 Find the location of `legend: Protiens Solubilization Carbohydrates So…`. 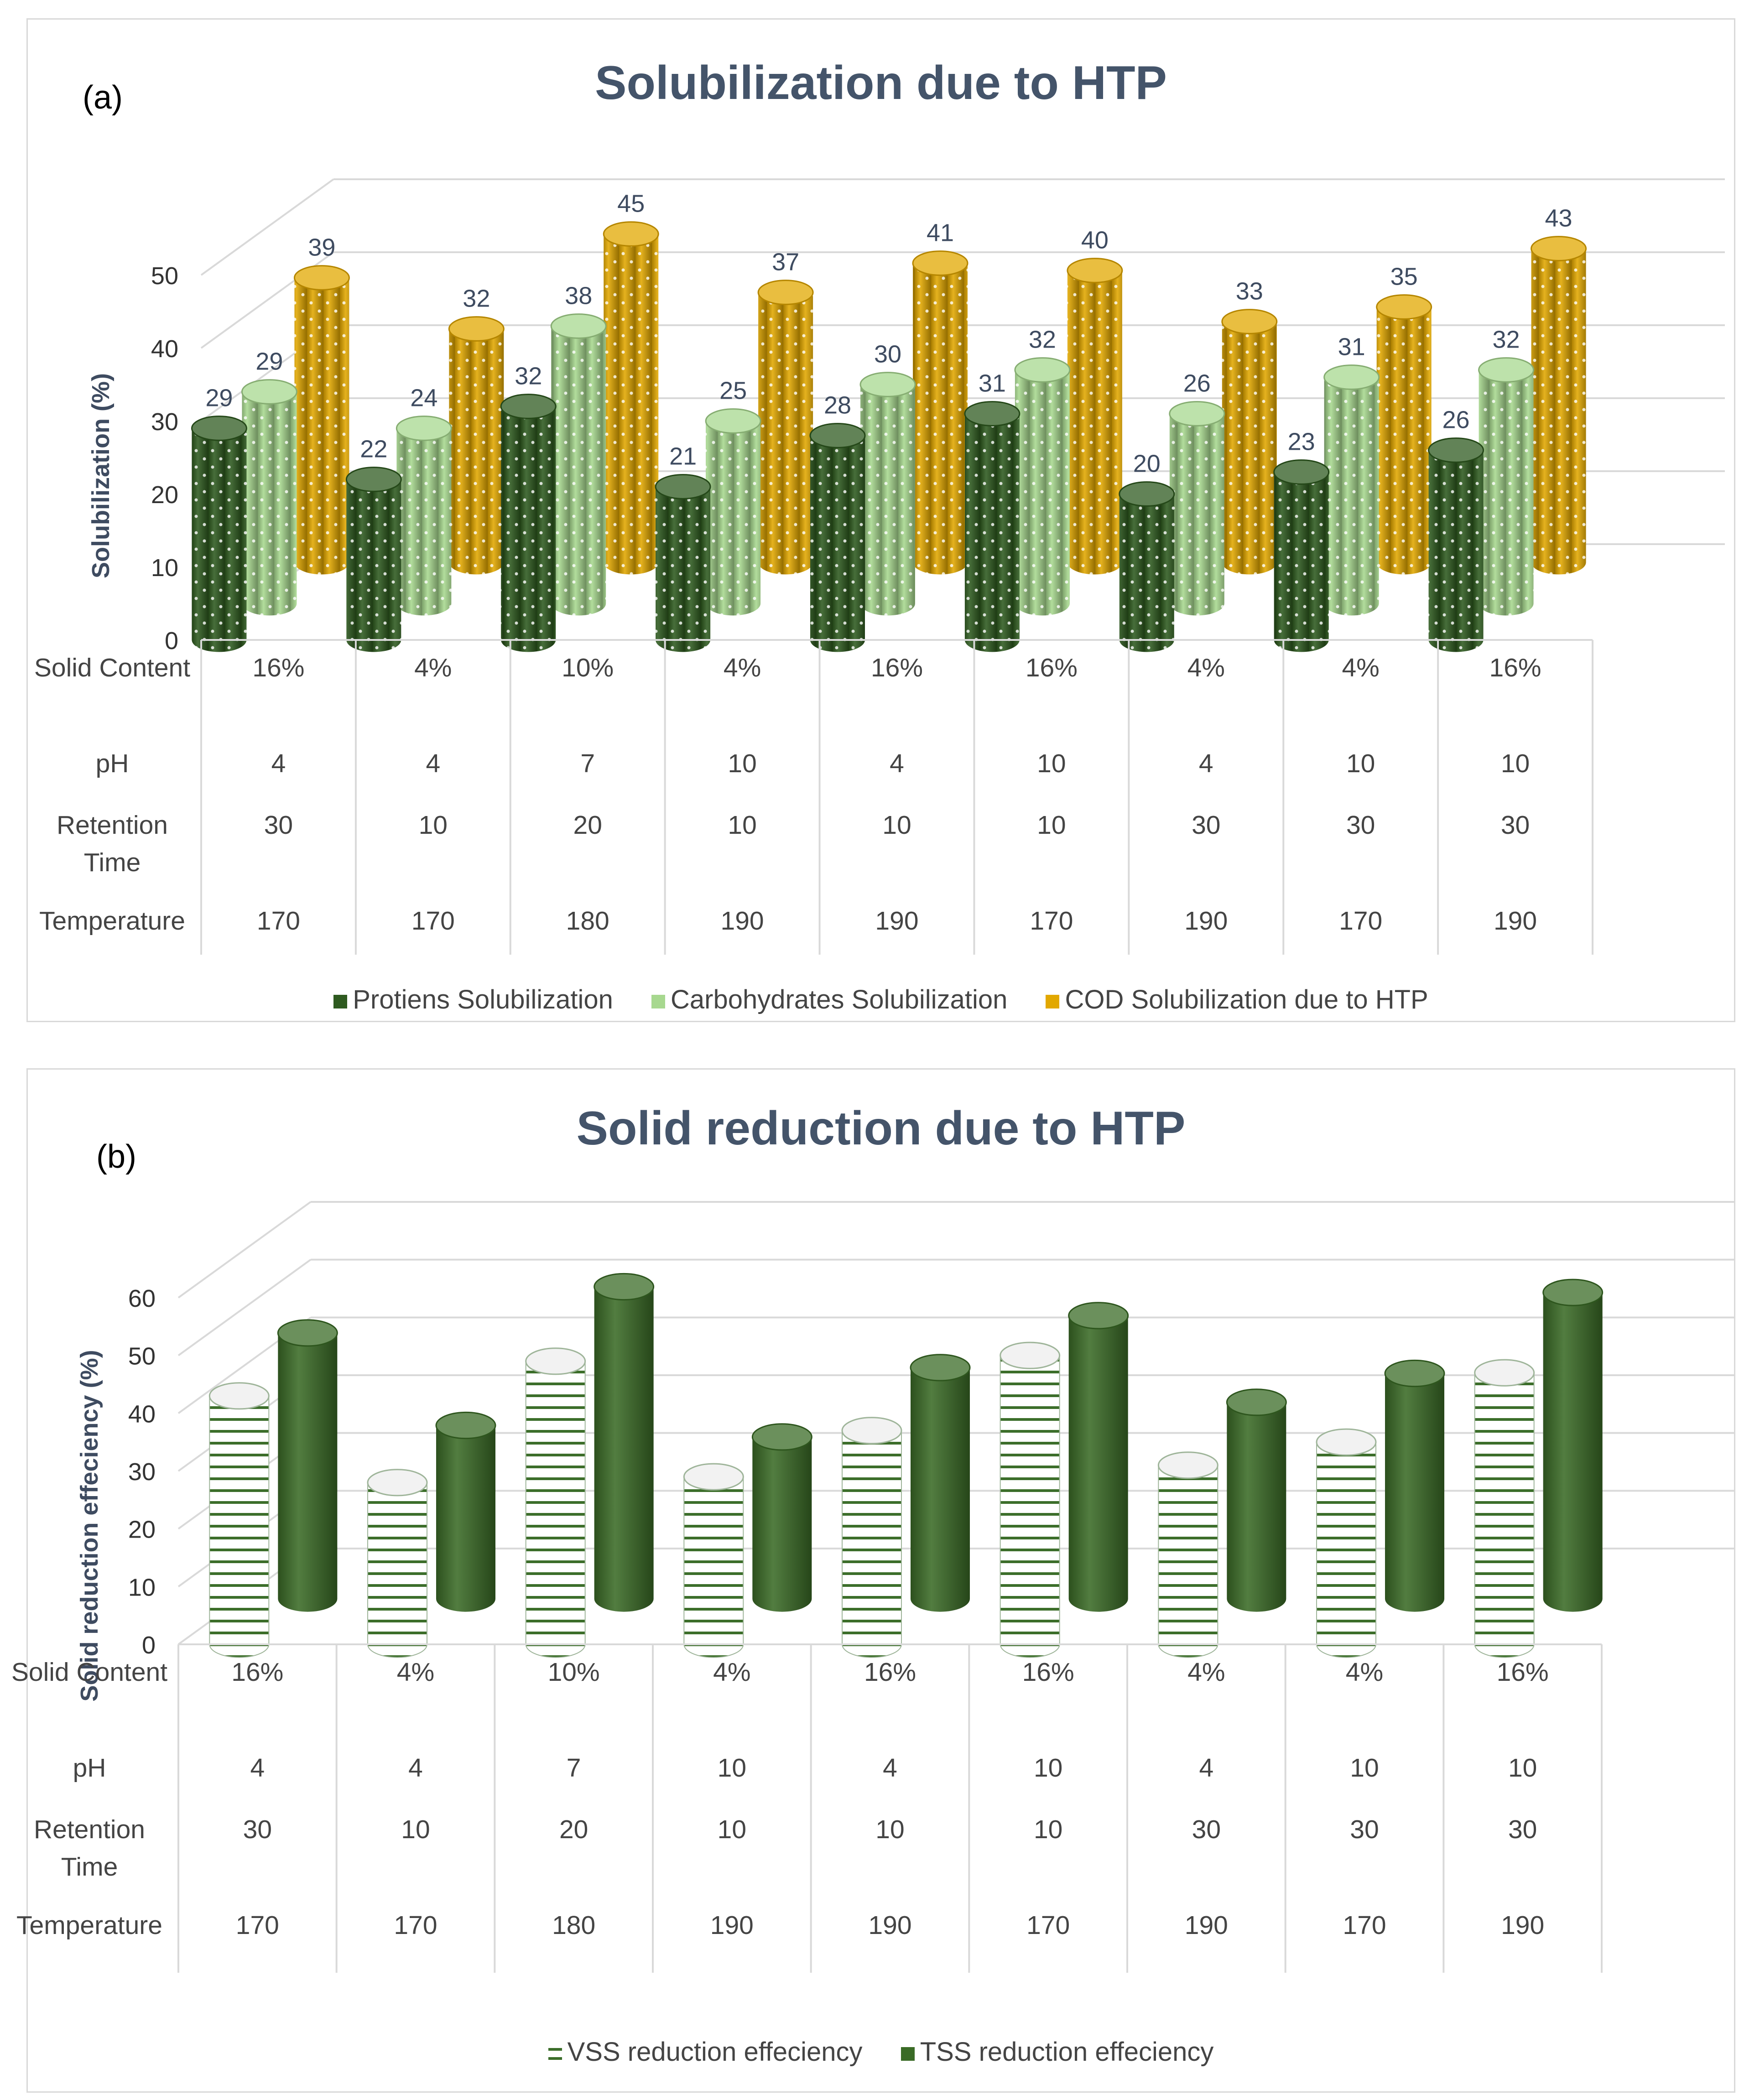

legend: Protiens Solubilization Carbohydrates So… is located at coordinates (881, 1000).